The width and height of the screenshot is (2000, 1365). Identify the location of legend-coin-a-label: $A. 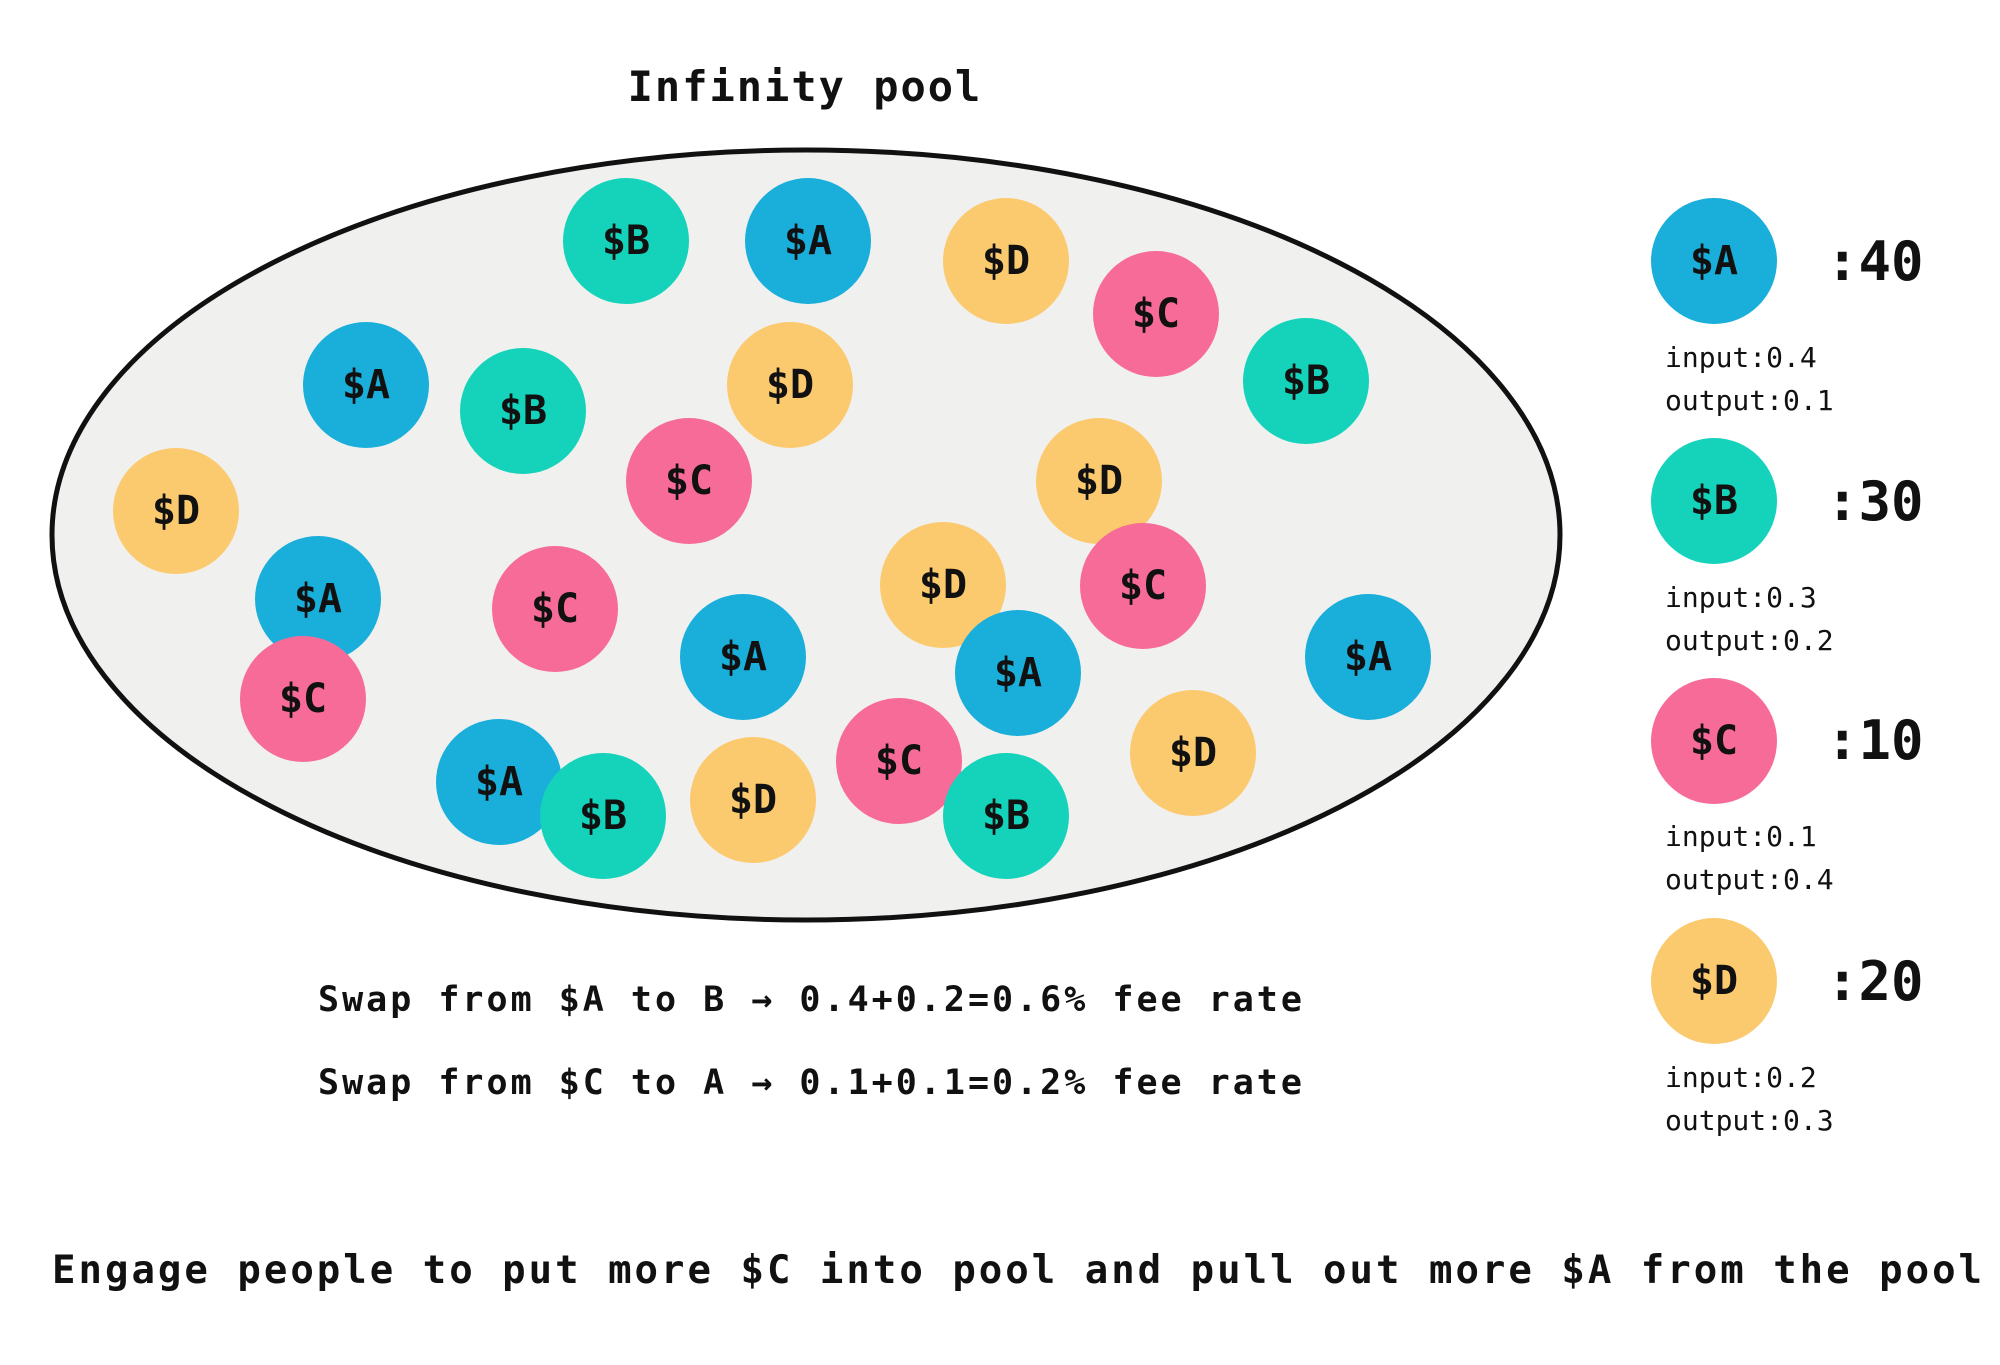
(1714, 261).